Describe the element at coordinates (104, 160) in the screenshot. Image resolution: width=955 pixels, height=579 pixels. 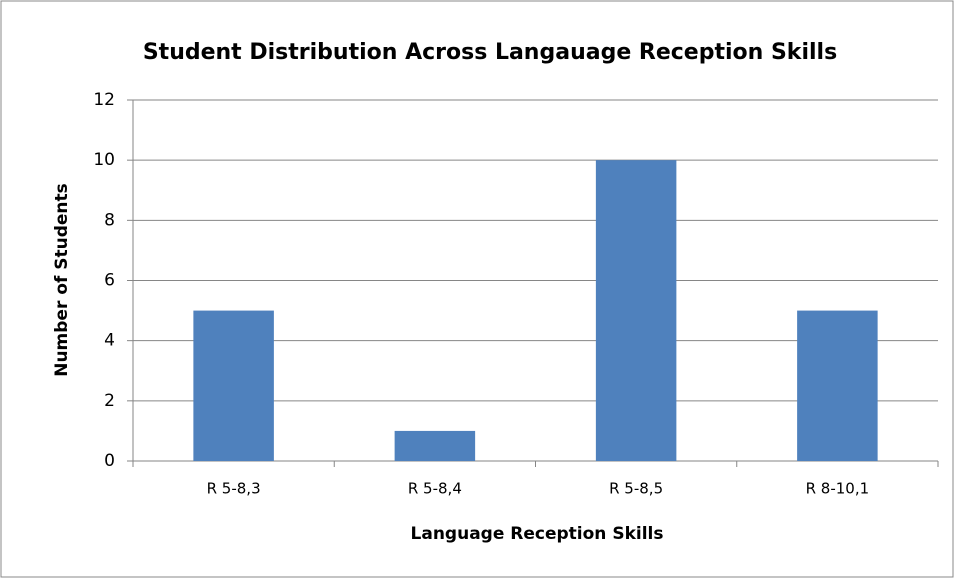
I see `y-tick-label: 10` at that location.